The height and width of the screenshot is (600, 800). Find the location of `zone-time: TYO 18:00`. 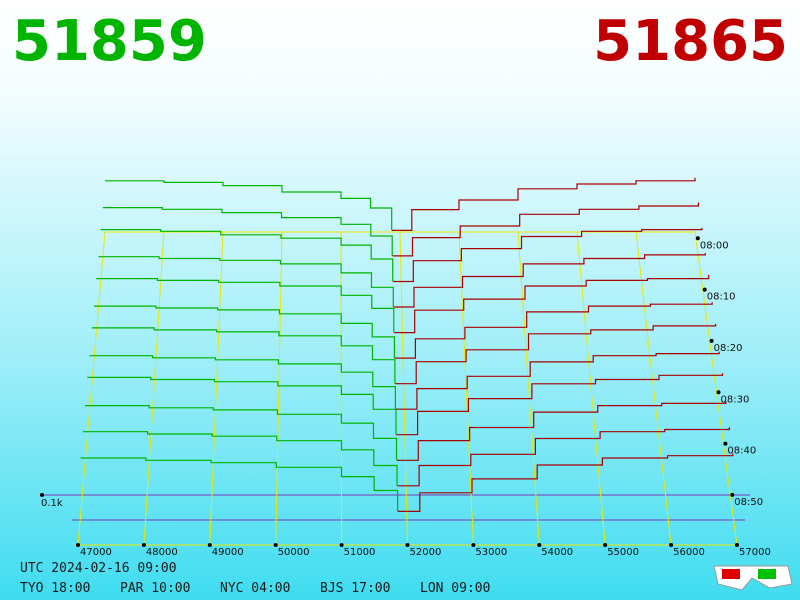

zone-time: TYO 18:00 is located at coordinates (55, 588).